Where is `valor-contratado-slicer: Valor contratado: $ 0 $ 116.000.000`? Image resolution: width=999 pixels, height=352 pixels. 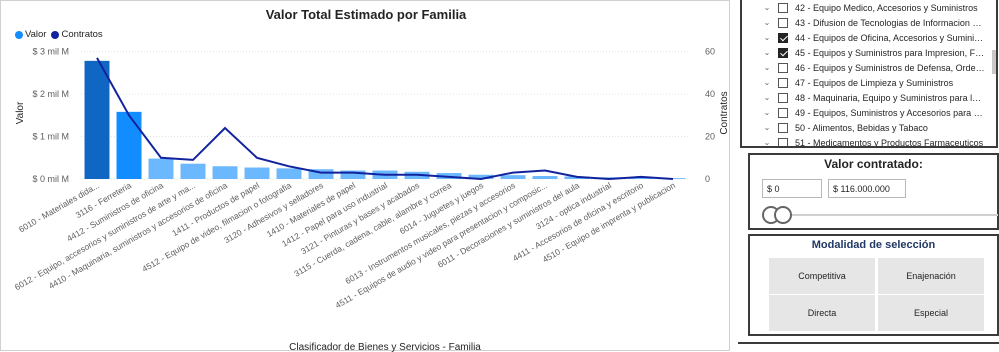 valor-contratado-slicer: Valor contratado: $ 0 $ 116.000.000 is located at coordinates (873, 191).